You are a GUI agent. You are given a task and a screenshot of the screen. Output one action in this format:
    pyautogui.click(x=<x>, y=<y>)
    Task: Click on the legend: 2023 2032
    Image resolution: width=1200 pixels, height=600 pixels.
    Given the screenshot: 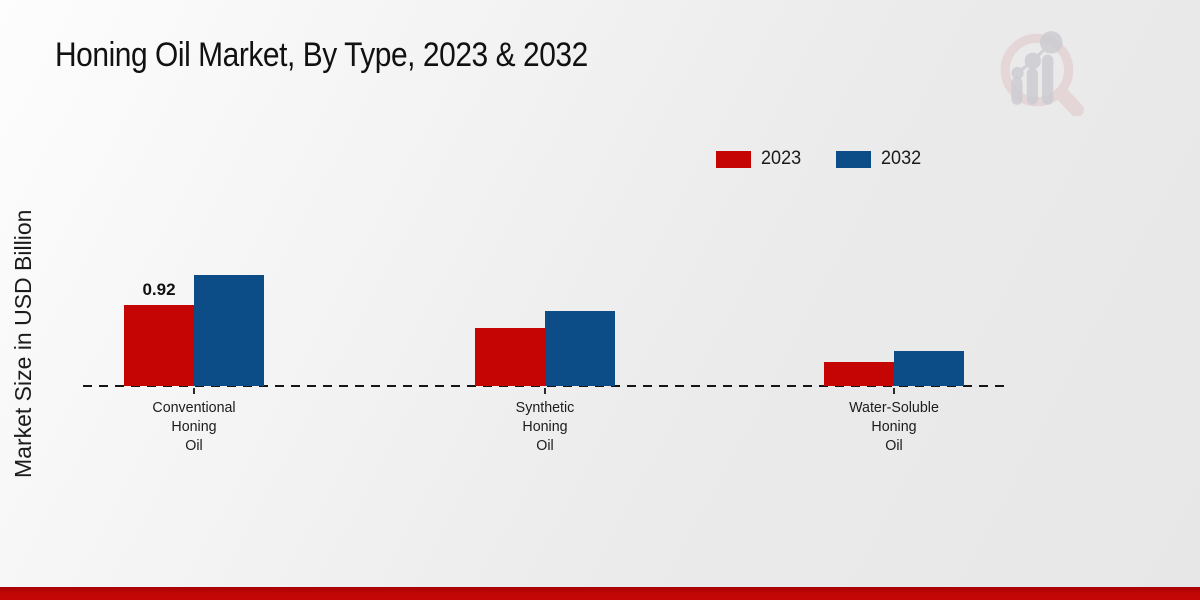 What is the action you would take?
    pyautogui.click(x=820, y=159)
    